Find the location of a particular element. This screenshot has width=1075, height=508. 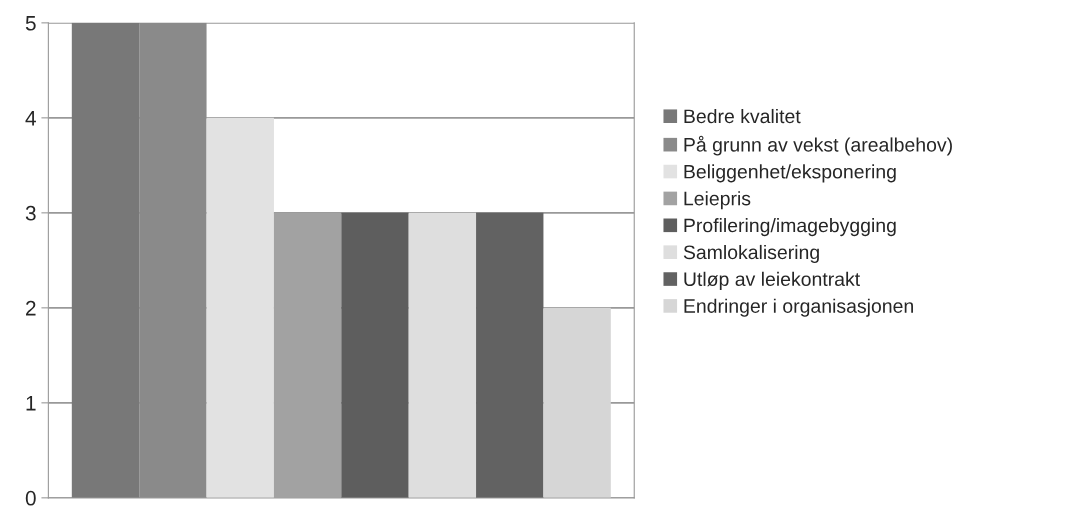

y-tick-label: 5 is located at coordinates (30, 23).